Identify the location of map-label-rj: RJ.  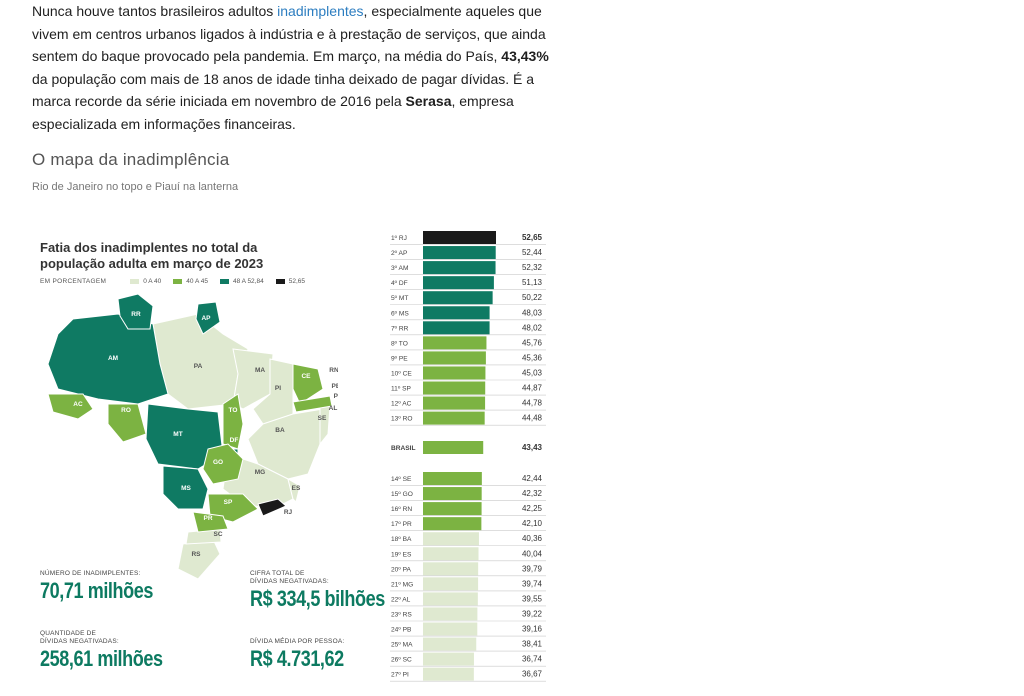
(288, 512).